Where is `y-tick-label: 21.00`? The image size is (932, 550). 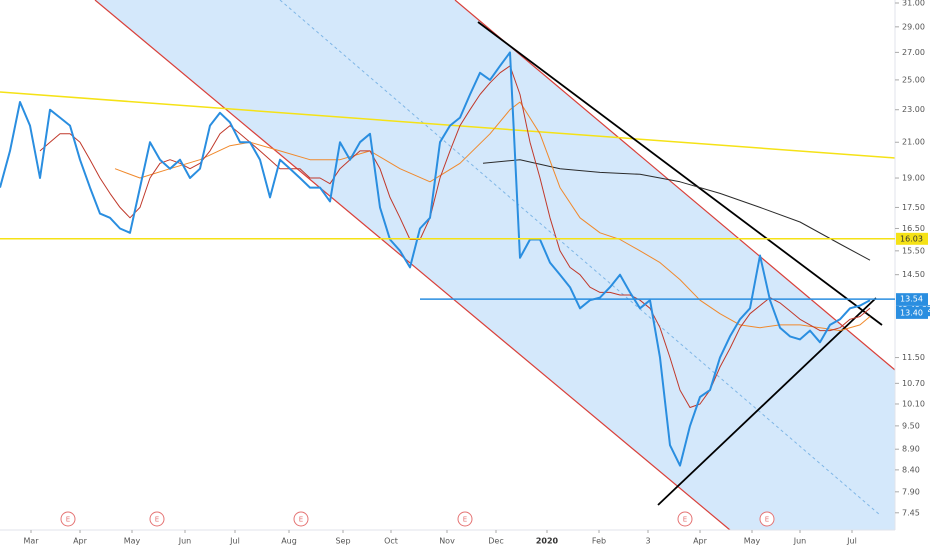
y-tick-label: 21.00 is located at coordinates (913, 142).